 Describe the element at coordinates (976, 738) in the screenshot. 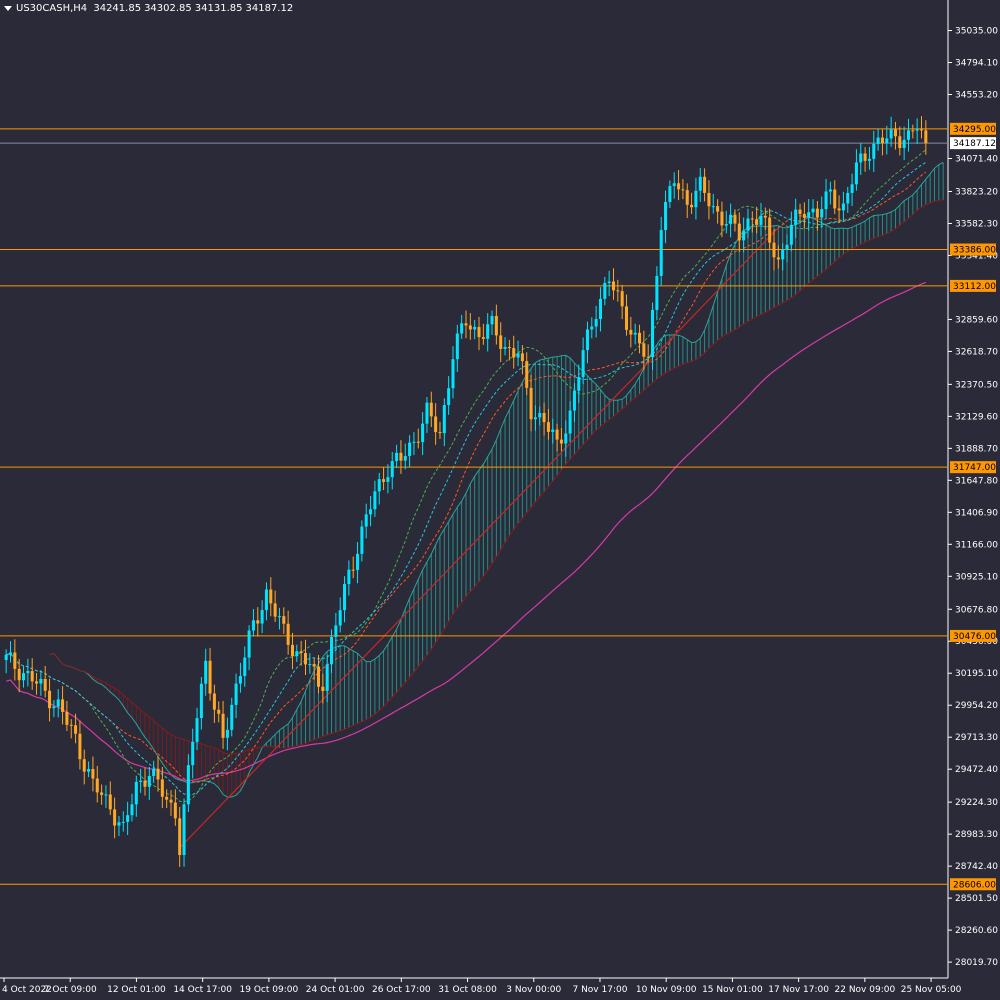

I see `price-tick-label: 29713.30` at that location.